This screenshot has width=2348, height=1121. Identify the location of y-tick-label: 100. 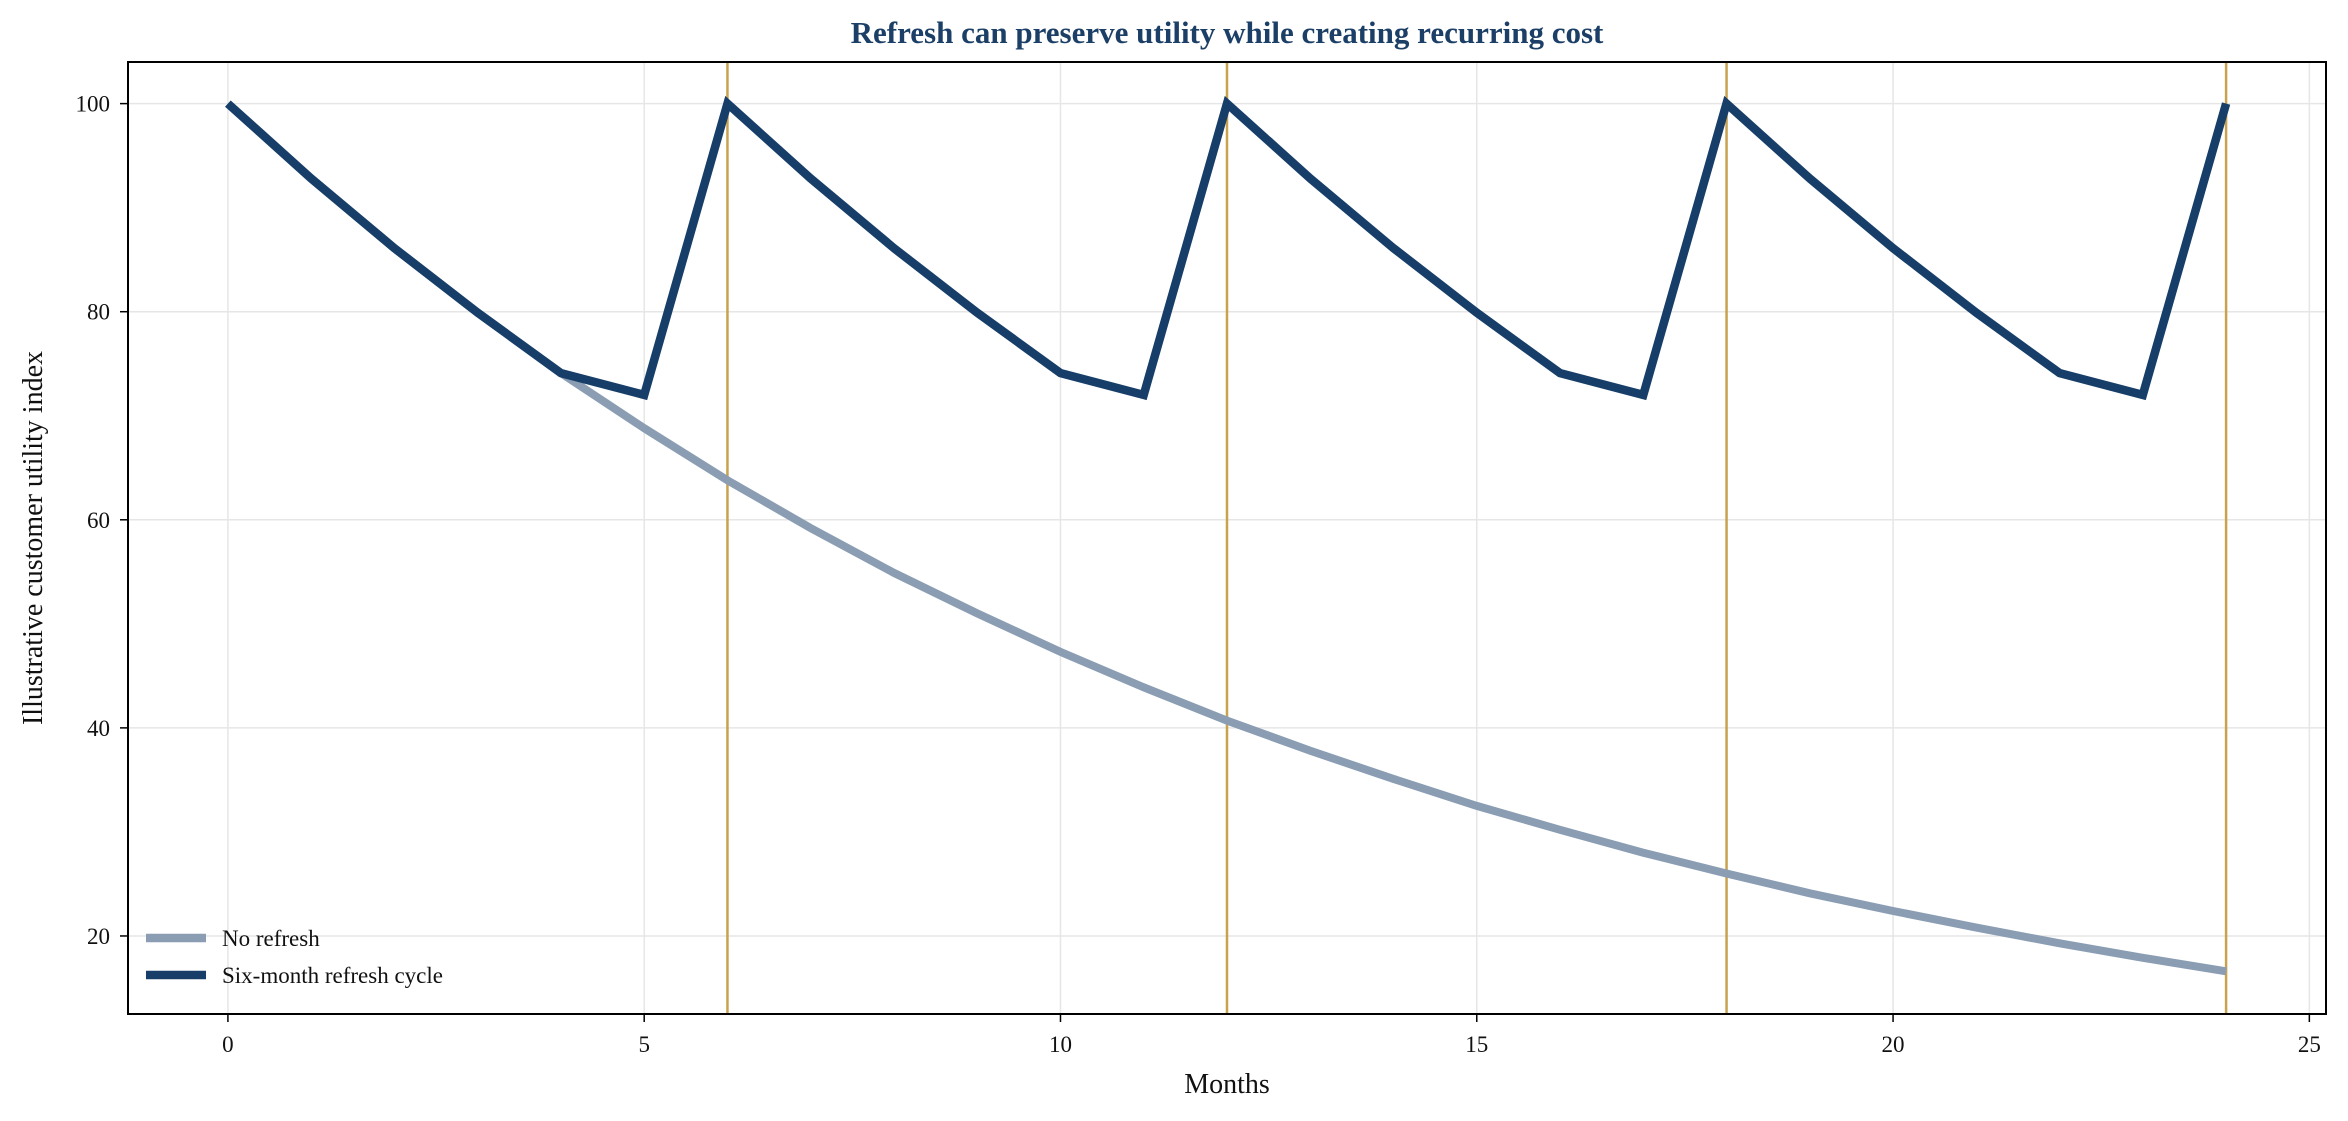
(93, 104).